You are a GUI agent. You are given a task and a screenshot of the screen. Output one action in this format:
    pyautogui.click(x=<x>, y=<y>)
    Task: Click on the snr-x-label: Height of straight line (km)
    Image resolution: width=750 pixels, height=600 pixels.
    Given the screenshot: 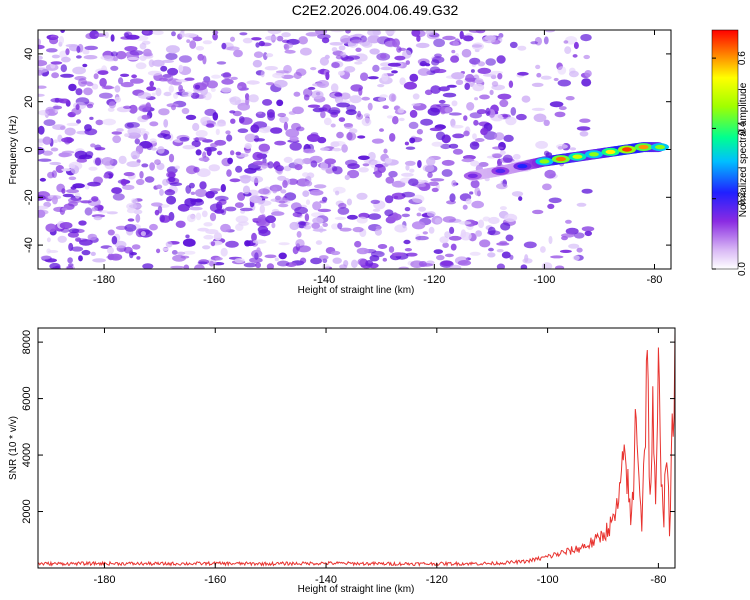 What is the action you would take?
    pyautogui.click(x=356, y=589)
    